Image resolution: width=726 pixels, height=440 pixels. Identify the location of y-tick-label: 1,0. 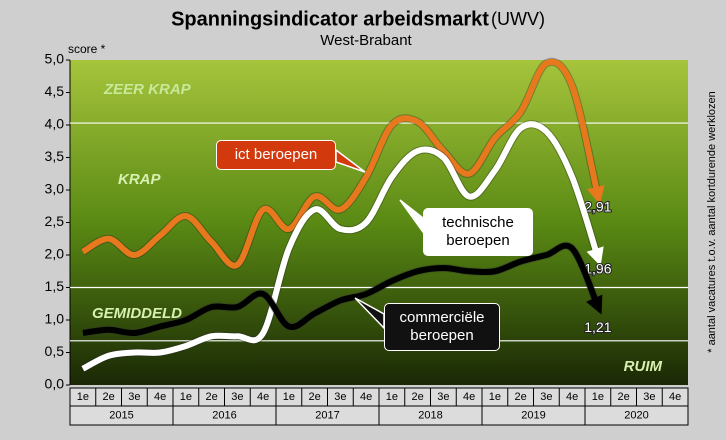
(55, 319).